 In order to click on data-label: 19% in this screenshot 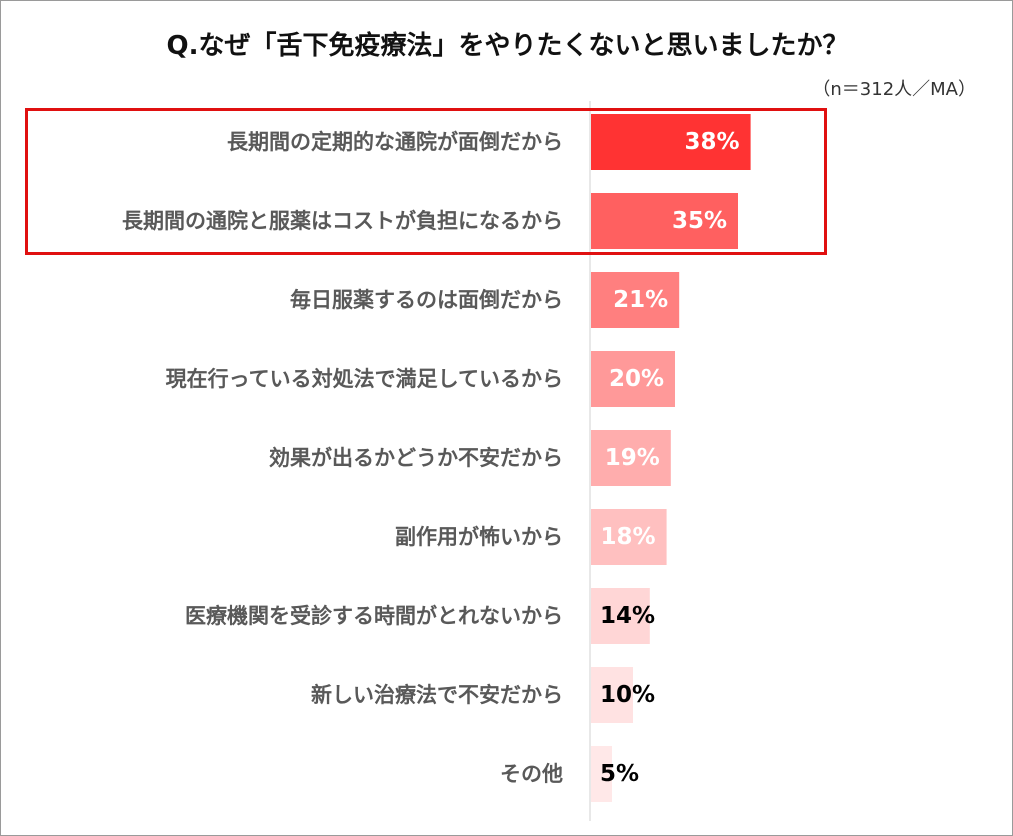, I will do `click(632, 458)`.